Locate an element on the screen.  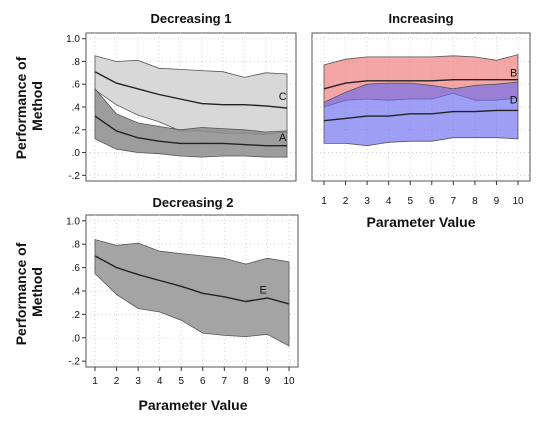
band-e is located at coordinates (192, 293).